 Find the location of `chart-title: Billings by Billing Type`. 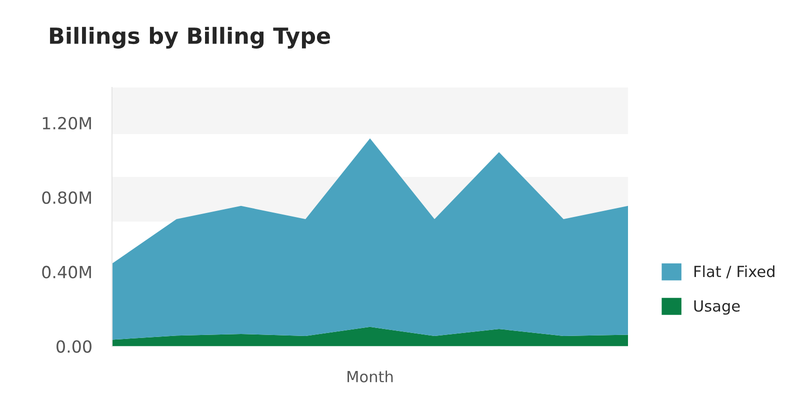

chart-title: Billings by Billing Type is located at coordinates (190, 37).